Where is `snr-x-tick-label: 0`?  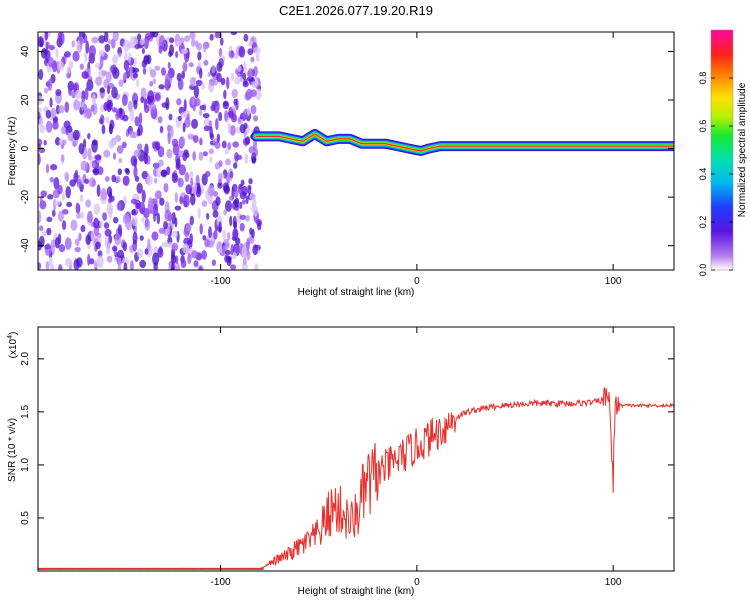
snr-x-tick-label: 0 is located at coordinates (417, 582).